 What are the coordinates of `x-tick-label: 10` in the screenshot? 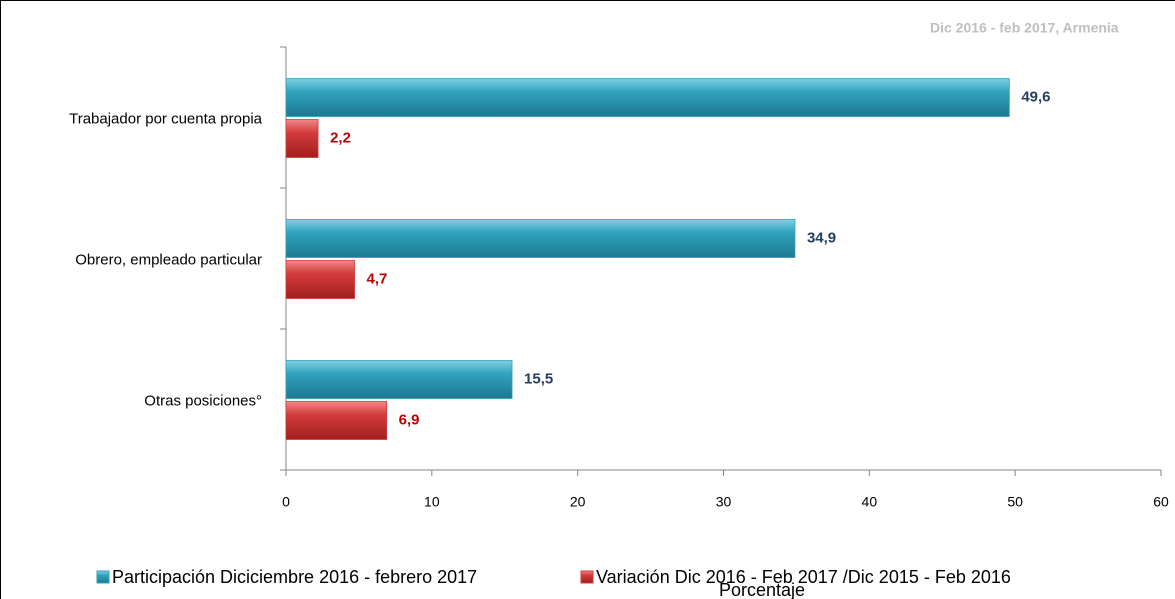 It's located at (432, 502).